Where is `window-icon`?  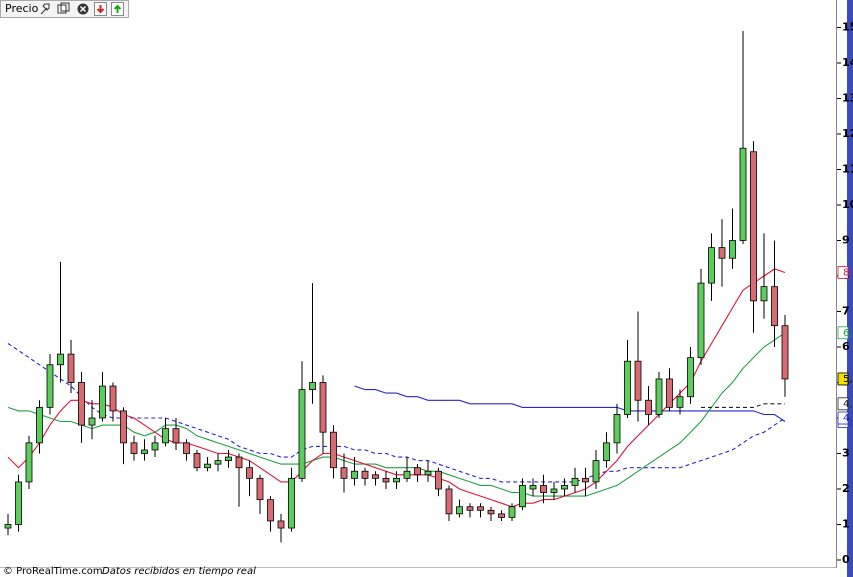
window-icon is located at coordinates (62, 9).